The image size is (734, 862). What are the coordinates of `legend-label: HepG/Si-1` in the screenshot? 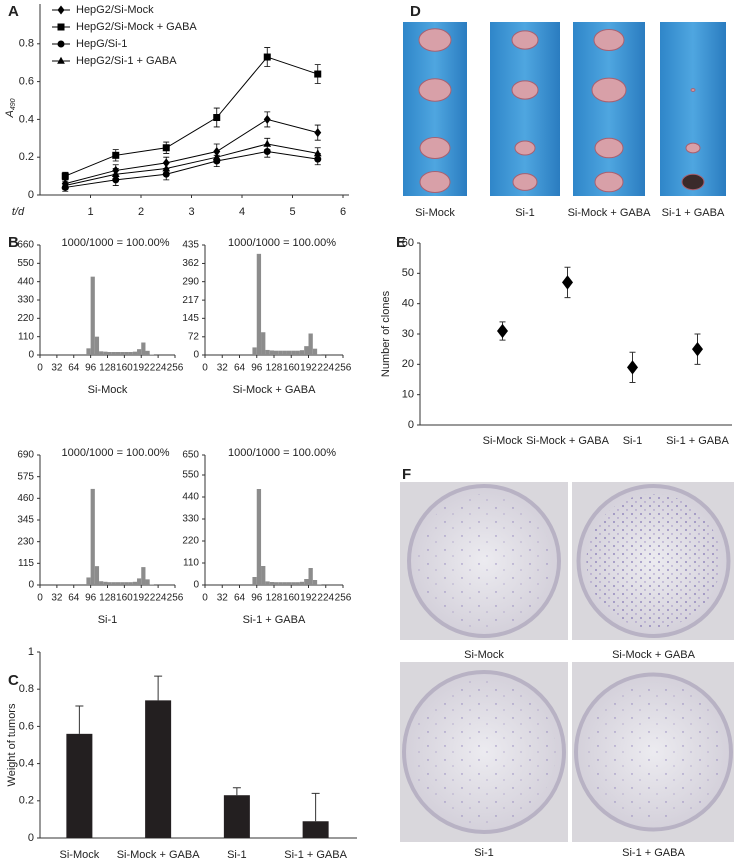 It's located at (101, 44).